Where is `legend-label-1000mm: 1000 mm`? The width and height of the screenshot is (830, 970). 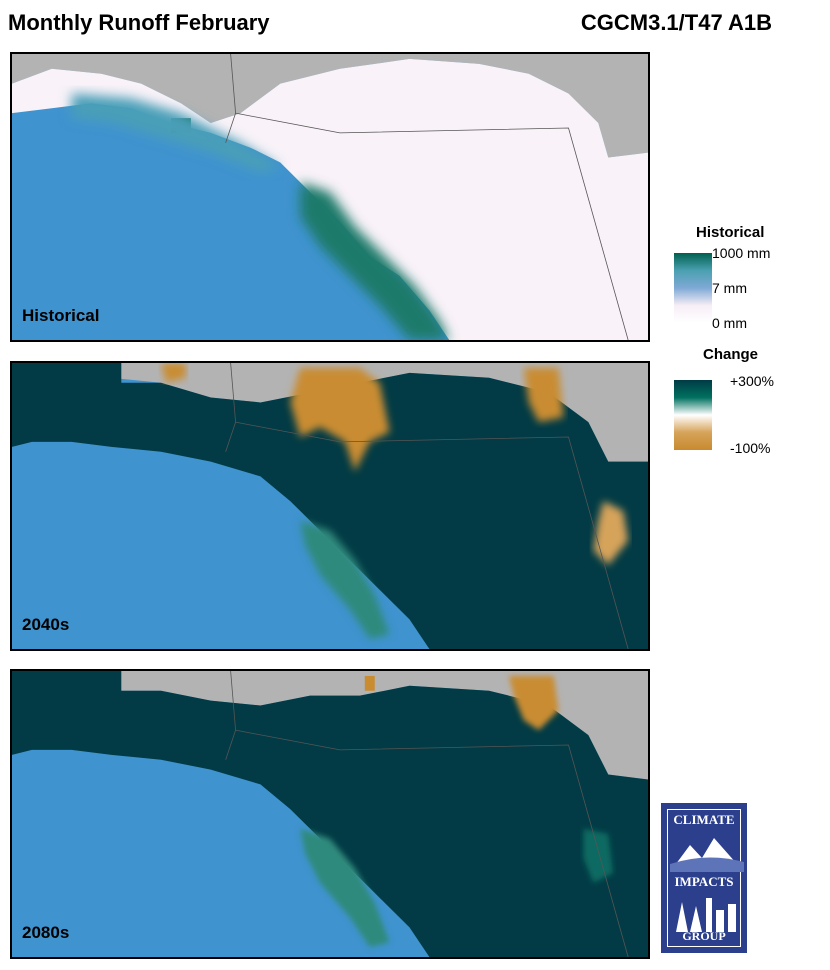 legend-label-1000mm: 1000 mm is located at coordinates (741, 253).